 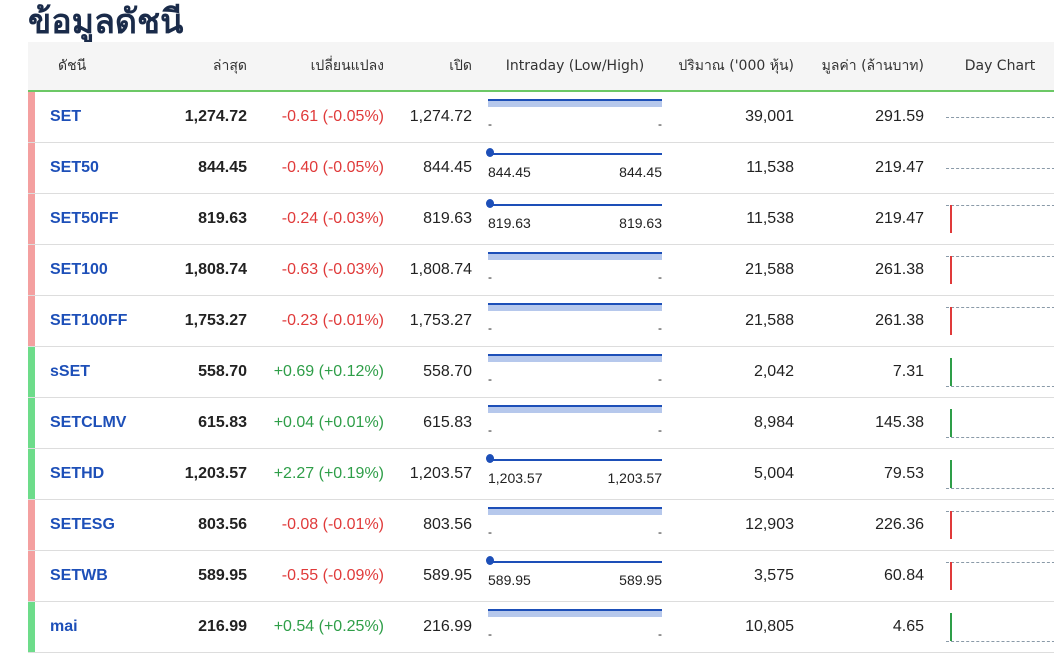 What do you see at coordinates (66, 116) in the screenshot?
I see `index-name: SET` at bounding box center [66, 116].